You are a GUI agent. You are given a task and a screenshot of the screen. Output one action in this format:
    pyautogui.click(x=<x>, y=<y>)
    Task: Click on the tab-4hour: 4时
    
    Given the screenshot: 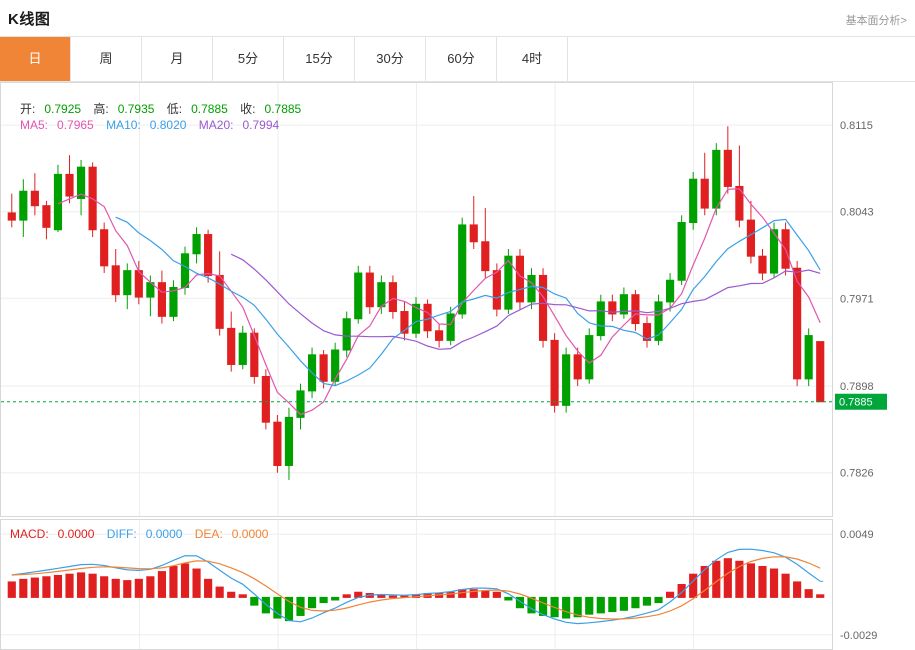 What is the action you would take?
    pyautogui.click(x=532, y=59)
    